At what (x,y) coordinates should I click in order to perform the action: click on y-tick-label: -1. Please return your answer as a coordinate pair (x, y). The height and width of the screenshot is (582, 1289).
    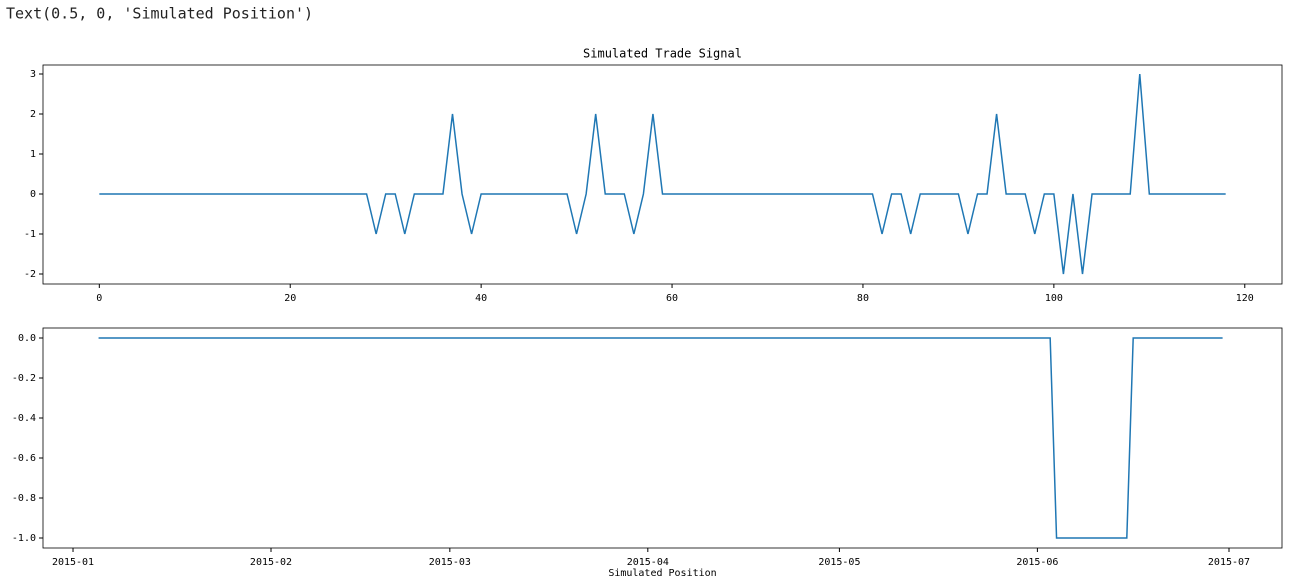
    Looking at the image, I should click on (30, 234).